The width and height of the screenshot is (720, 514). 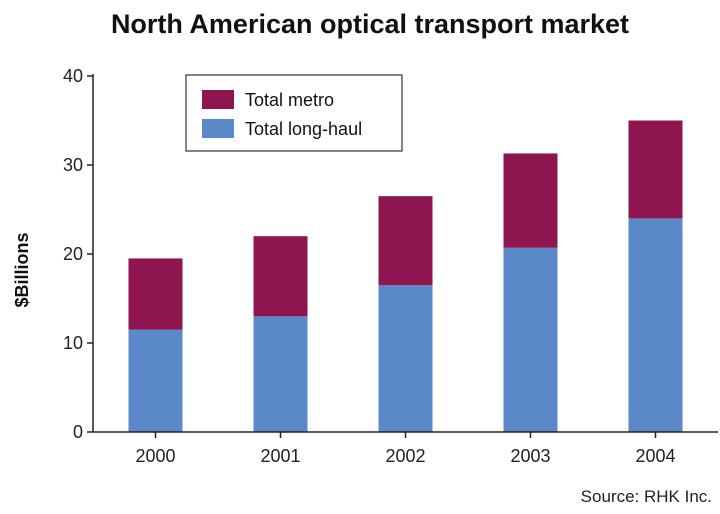 What do you see at coordinates (405, 358) in the screenshot?
I see `bar-total-long-haul-2002` at bounding box center [405, 358].